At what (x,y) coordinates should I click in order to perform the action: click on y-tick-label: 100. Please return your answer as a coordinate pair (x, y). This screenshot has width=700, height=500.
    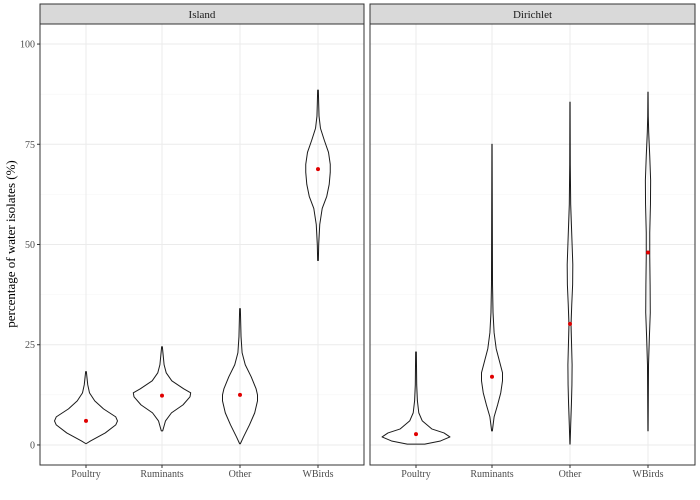
    Looking at the image, I should click on (27, 45).